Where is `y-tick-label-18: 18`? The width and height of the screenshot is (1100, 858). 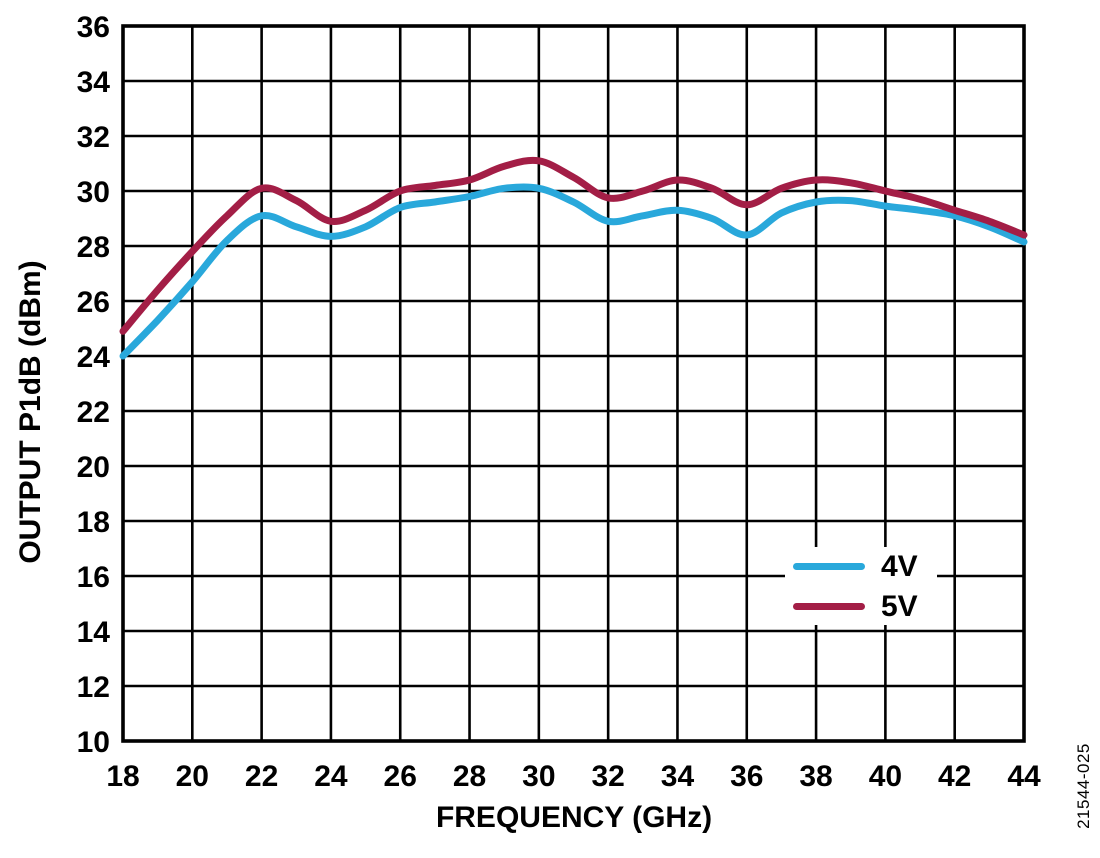 y-tick-label-18: 18 is located at coordinates (93, 522).